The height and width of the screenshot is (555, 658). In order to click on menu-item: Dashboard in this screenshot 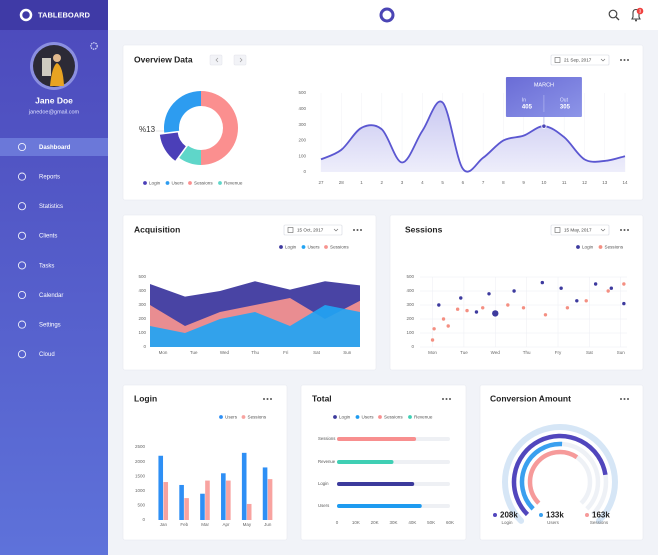, I will do `click(55, 148)`.